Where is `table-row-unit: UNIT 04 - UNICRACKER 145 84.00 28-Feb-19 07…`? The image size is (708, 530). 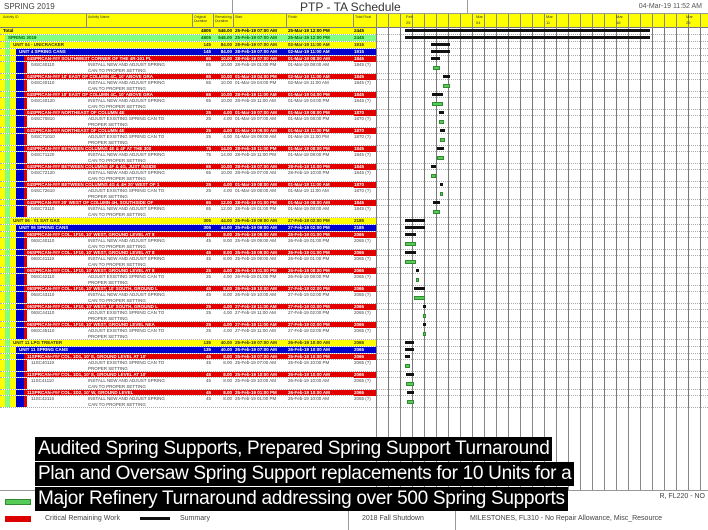 table-row-unit: UNIT 04 - UNICRACKER 145 84.00 28-Feb-19 07… is located at coordinates (354, 45).